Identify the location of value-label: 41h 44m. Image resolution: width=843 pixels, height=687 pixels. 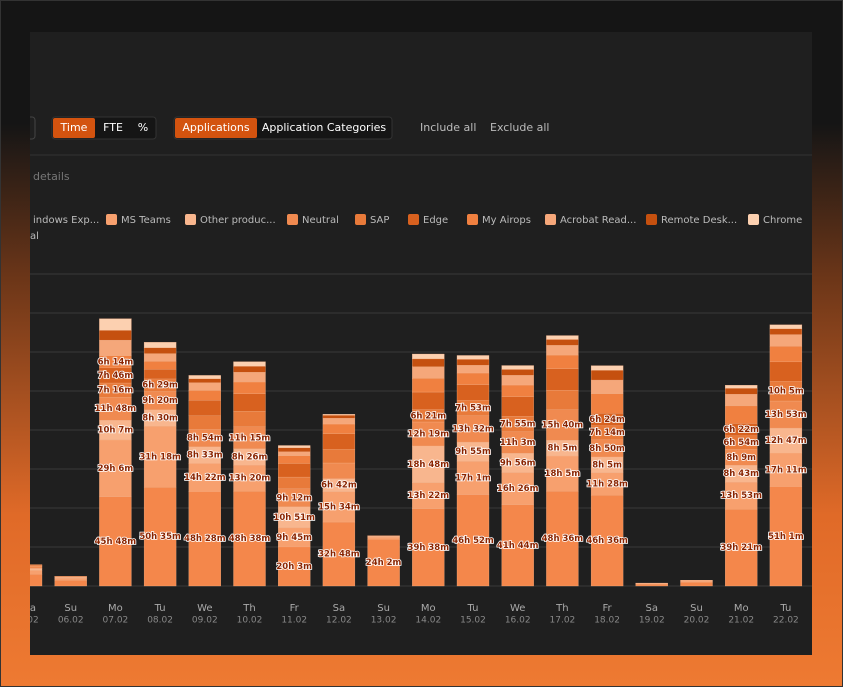
(518, 546).